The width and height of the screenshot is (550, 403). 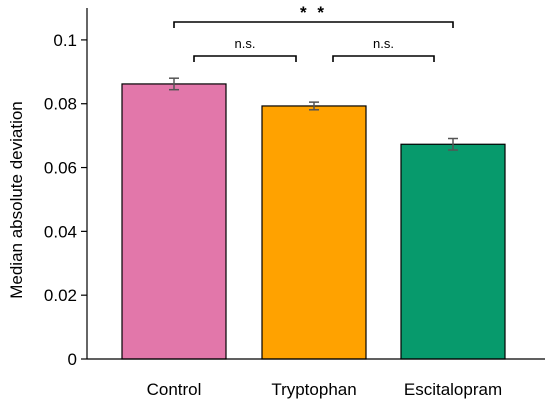 What do you see at coordinates (174, 221) in the screenshot?
I see `bar-control` at bounding box center [174, 221].